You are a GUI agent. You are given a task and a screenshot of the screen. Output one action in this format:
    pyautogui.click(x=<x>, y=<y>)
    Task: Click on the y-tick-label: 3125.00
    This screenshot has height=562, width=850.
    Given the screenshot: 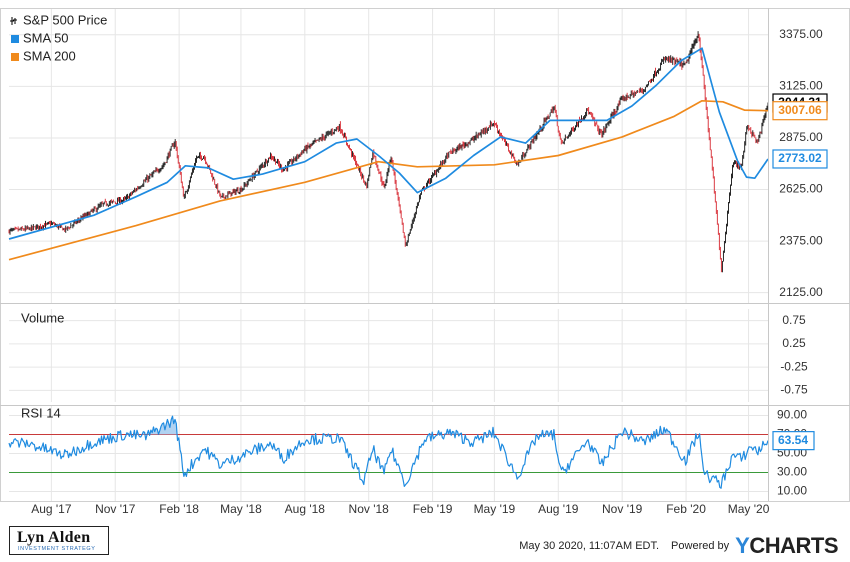 What is the action you would take?
    pyautogui.click(x=801, y=86)
    